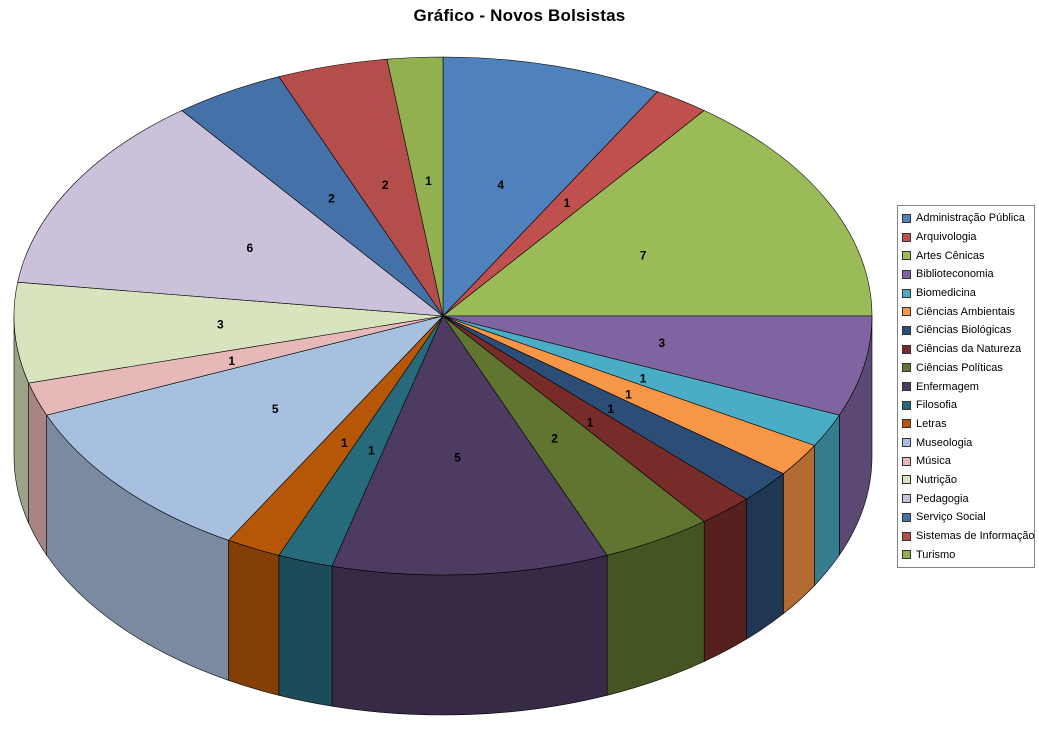 The height and width of the screenshot is (730, 1039). What do you see at coordinates (946, 293) in the screenshot?
I see `legend-label: Biomedicina` at bounding box center [946, 293].